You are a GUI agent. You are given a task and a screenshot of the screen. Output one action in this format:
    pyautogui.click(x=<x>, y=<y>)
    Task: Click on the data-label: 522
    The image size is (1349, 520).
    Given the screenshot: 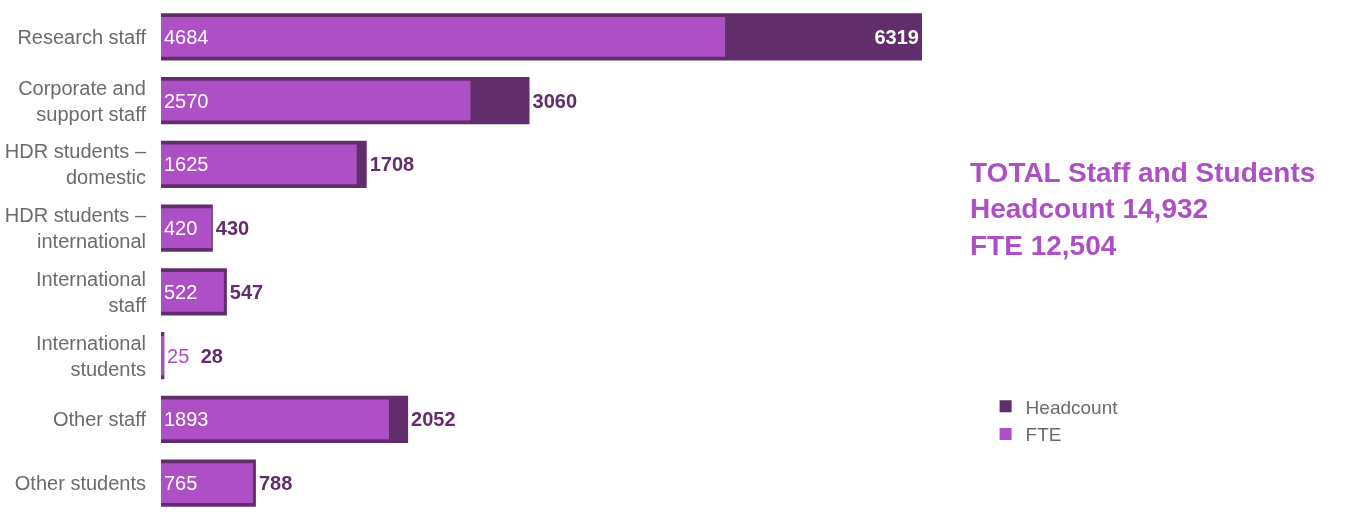 What is the action you would take?
    pyautogui.click(x=181, y=291)
    